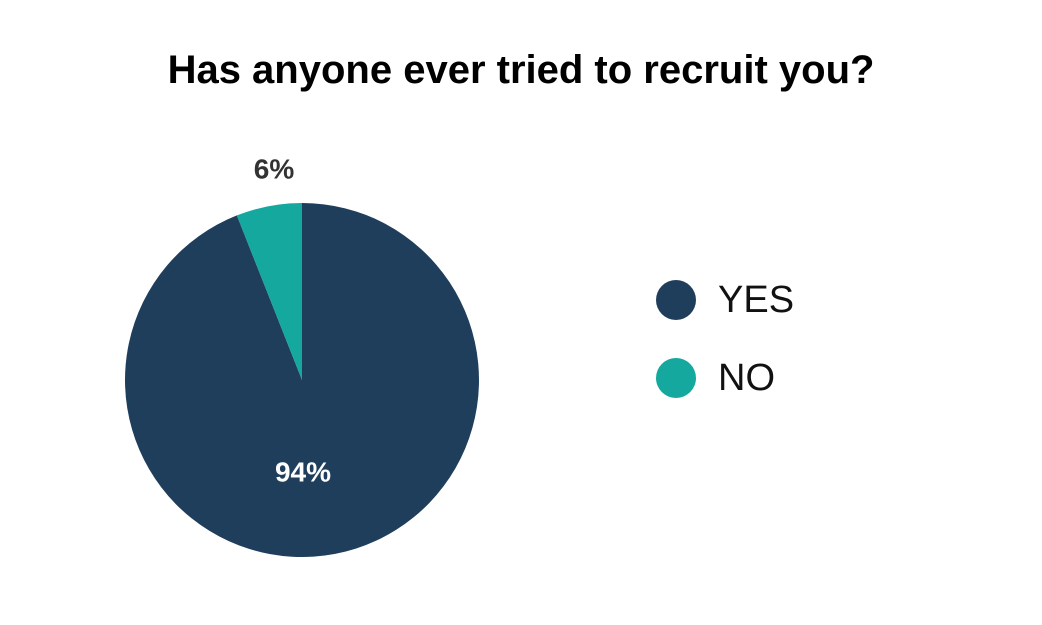 The image size is (1042, 625). I want to click on data-label-no: 6%, so click(274, 168).